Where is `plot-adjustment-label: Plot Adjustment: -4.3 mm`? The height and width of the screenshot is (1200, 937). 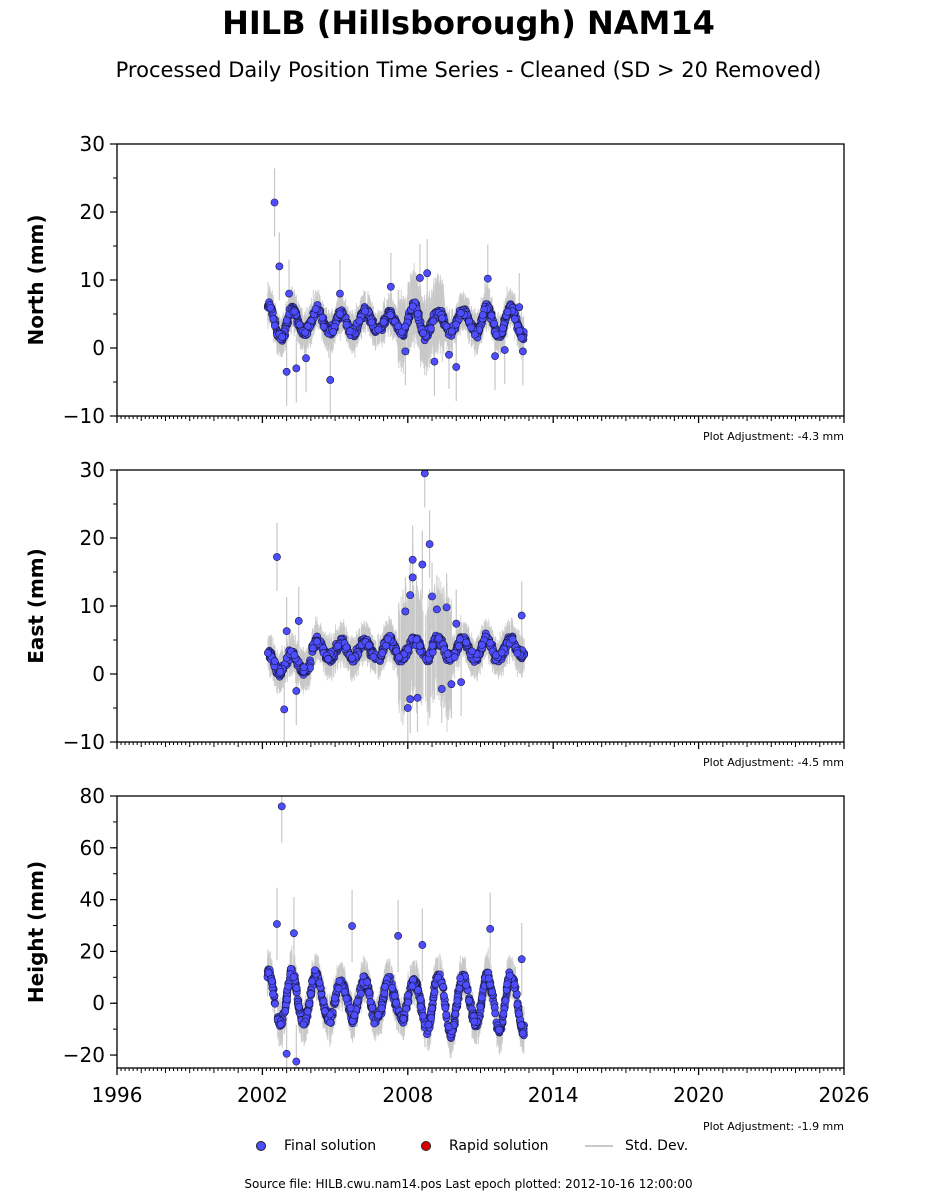 plot-adjustment-label: Plot Adjustment: -4.3 mm is located at coordinates (773, 436).